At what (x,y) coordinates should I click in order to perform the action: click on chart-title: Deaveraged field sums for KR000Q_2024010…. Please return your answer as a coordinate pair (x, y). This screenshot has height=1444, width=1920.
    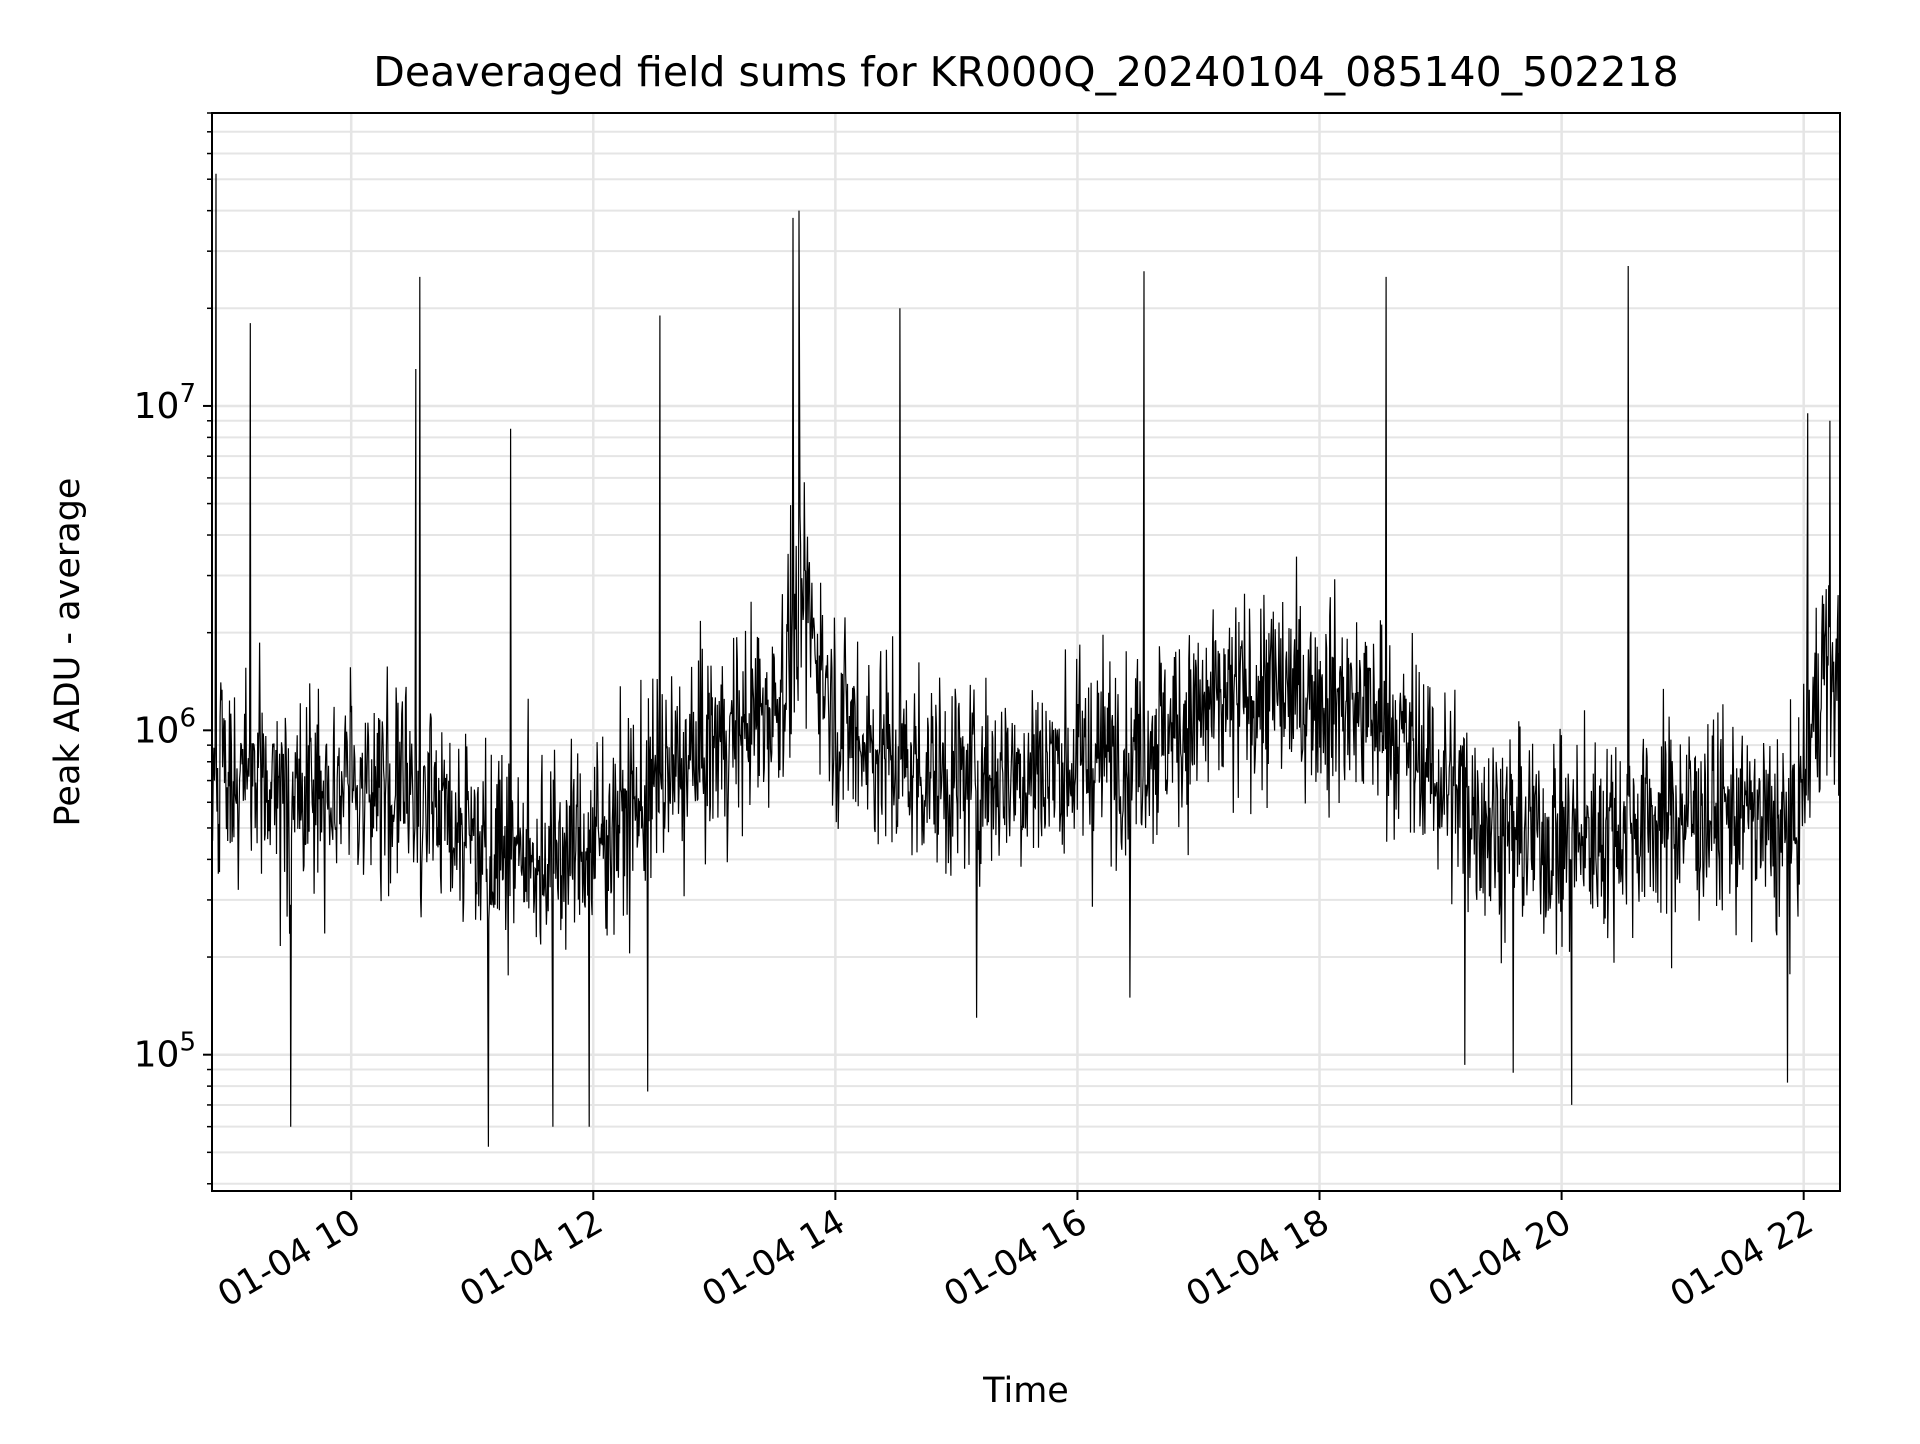
    Looking at the image, I should click on (1025, 72).